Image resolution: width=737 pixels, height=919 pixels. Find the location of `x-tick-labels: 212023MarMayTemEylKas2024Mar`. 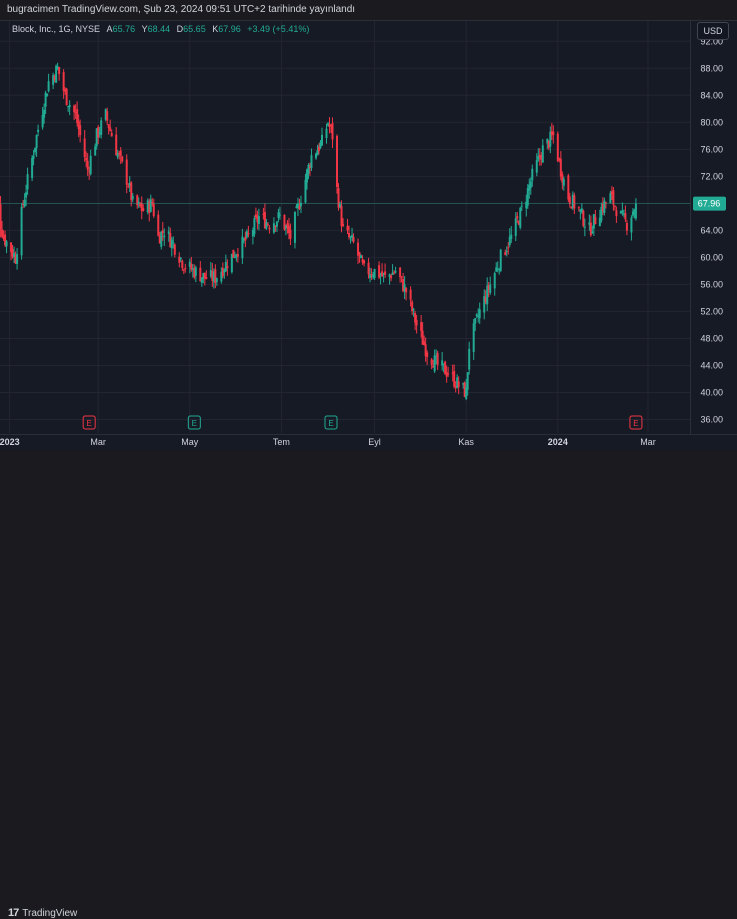

x-tick-labels: 212023MarMayTemEylKas2024Mar is located at coordinates (328, 442).